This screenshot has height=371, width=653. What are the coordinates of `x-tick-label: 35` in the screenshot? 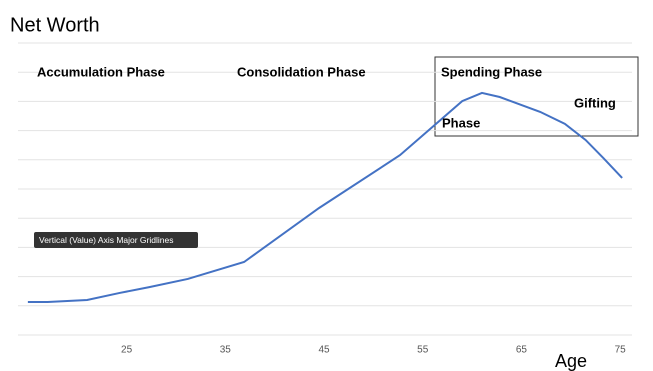 It's located at (226, 350).